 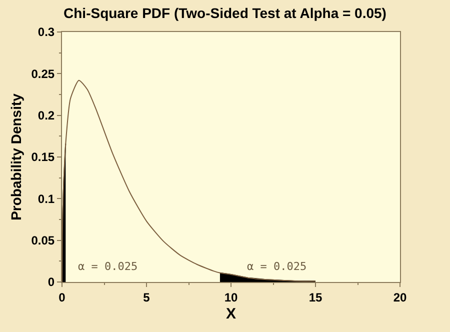 What do you see at coordinates (46, 115) in the screenshot?
I see `y-tick-label: 0.2` at bounding box center [46, 115].